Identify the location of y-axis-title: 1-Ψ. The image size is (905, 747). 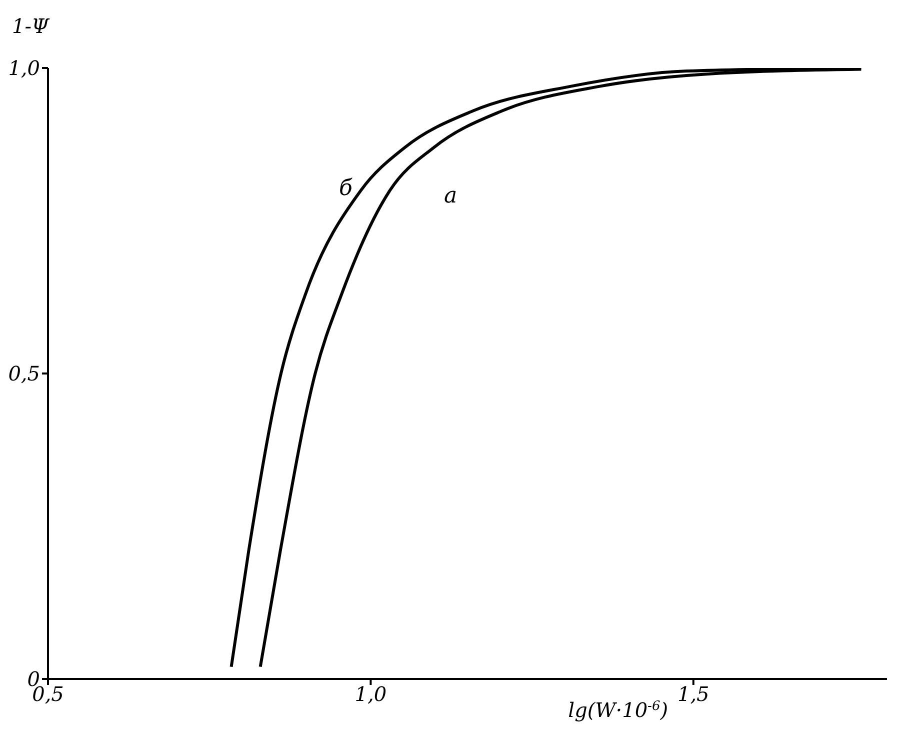
(31, 26).